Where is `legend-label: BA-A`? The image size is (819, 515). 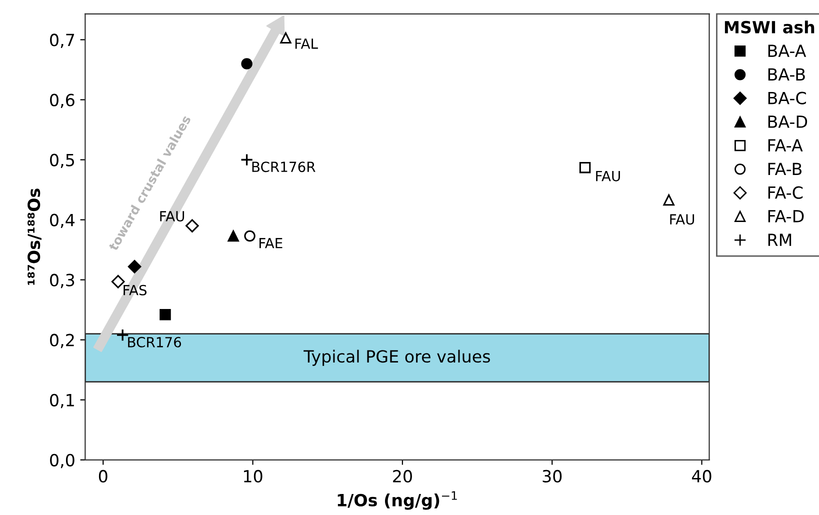 legend-label: BA-A is located at coordinates (787, 50).